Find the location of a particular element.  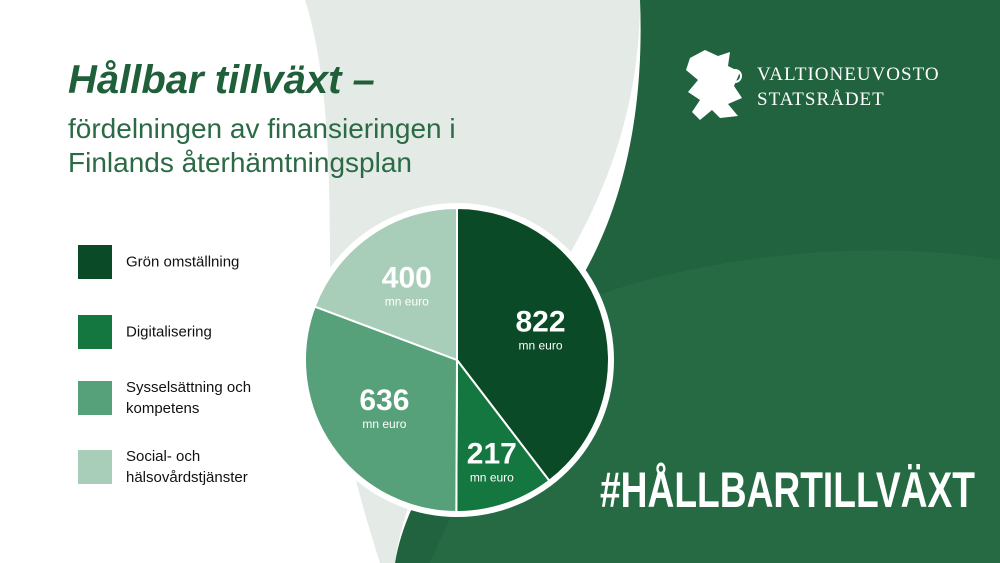

value-label: 217 is located at coordinates (492, 454).